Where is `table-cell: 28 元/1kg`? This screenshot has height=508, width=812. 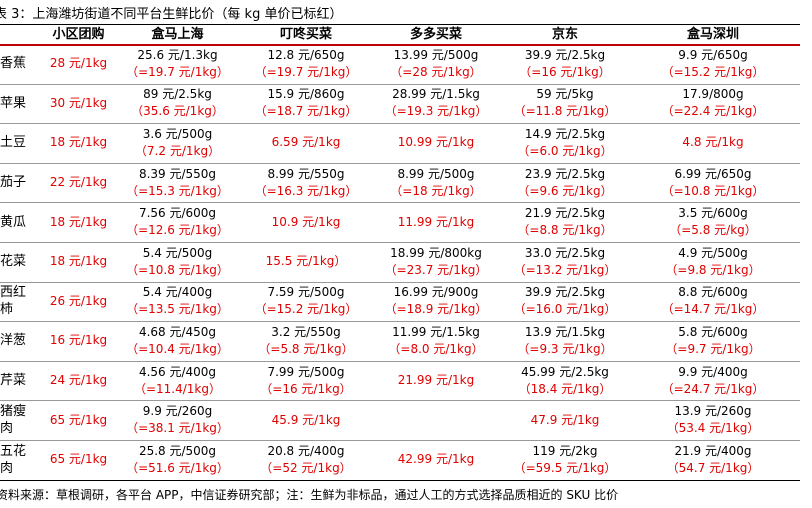
table-cell: 28 元/1kg is located at coordinates (78, 64).